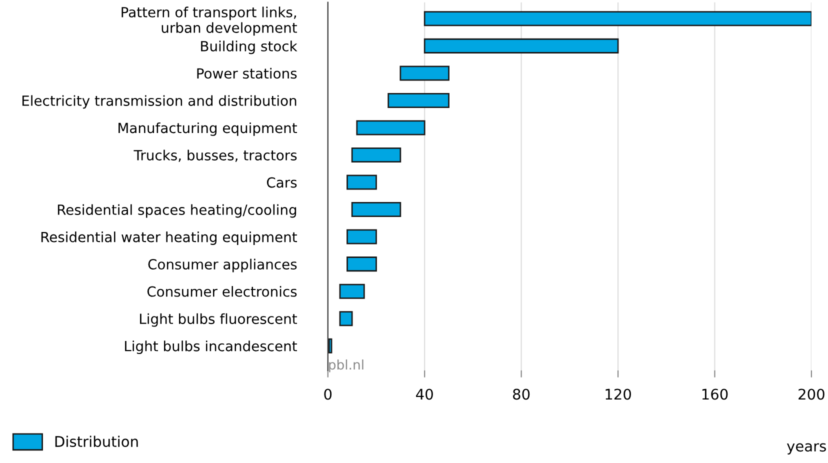 The image size is (828, 463). Describe the element at coordinates (96, 442) in the screenshot. I see `legend-label: Distribution` at that location.